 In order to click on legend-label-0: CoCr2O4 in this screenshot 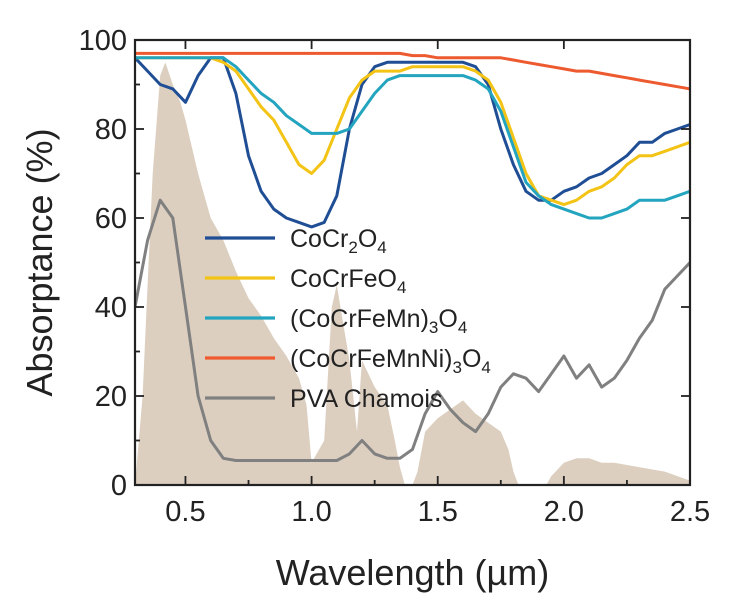, I will do `click(338, 241)`.